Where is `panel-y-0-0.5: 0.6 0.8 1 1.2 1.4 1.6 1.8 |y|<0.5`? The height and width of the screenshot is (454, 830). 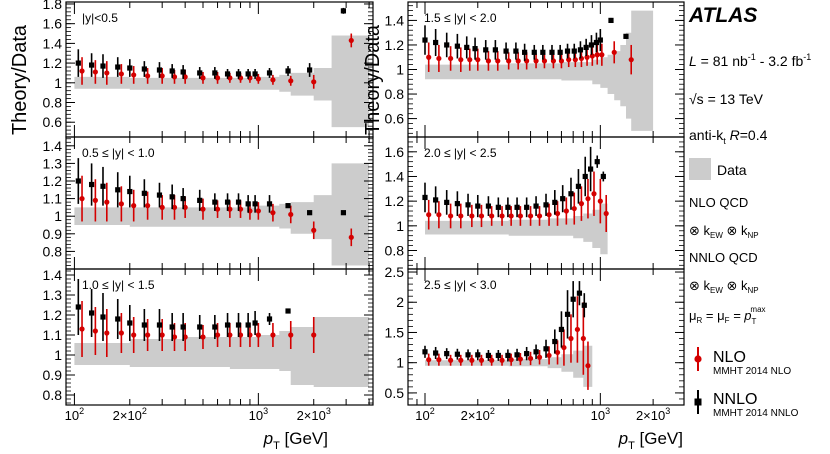
panel-y-0-0.5: 0.6 0.8 1 1.2 1.4 1.6 1.8 |y|<0.5 is located at coordinates (208, 69).